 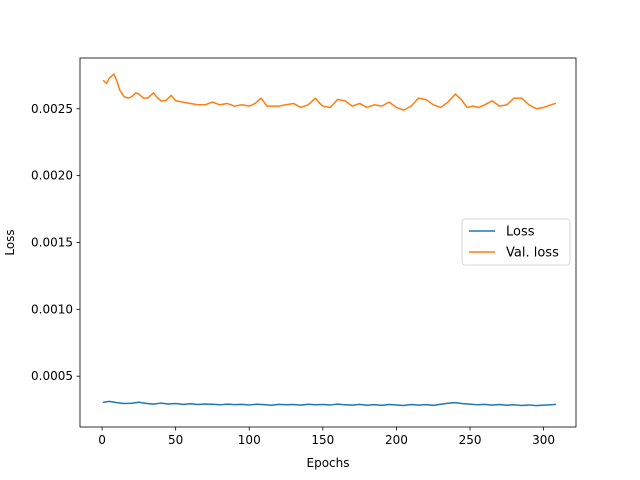 What do you see at coordinates (10, 242) in the screenshot?
I see `y-axis-label: Loss` at bounding box center [10, 242].